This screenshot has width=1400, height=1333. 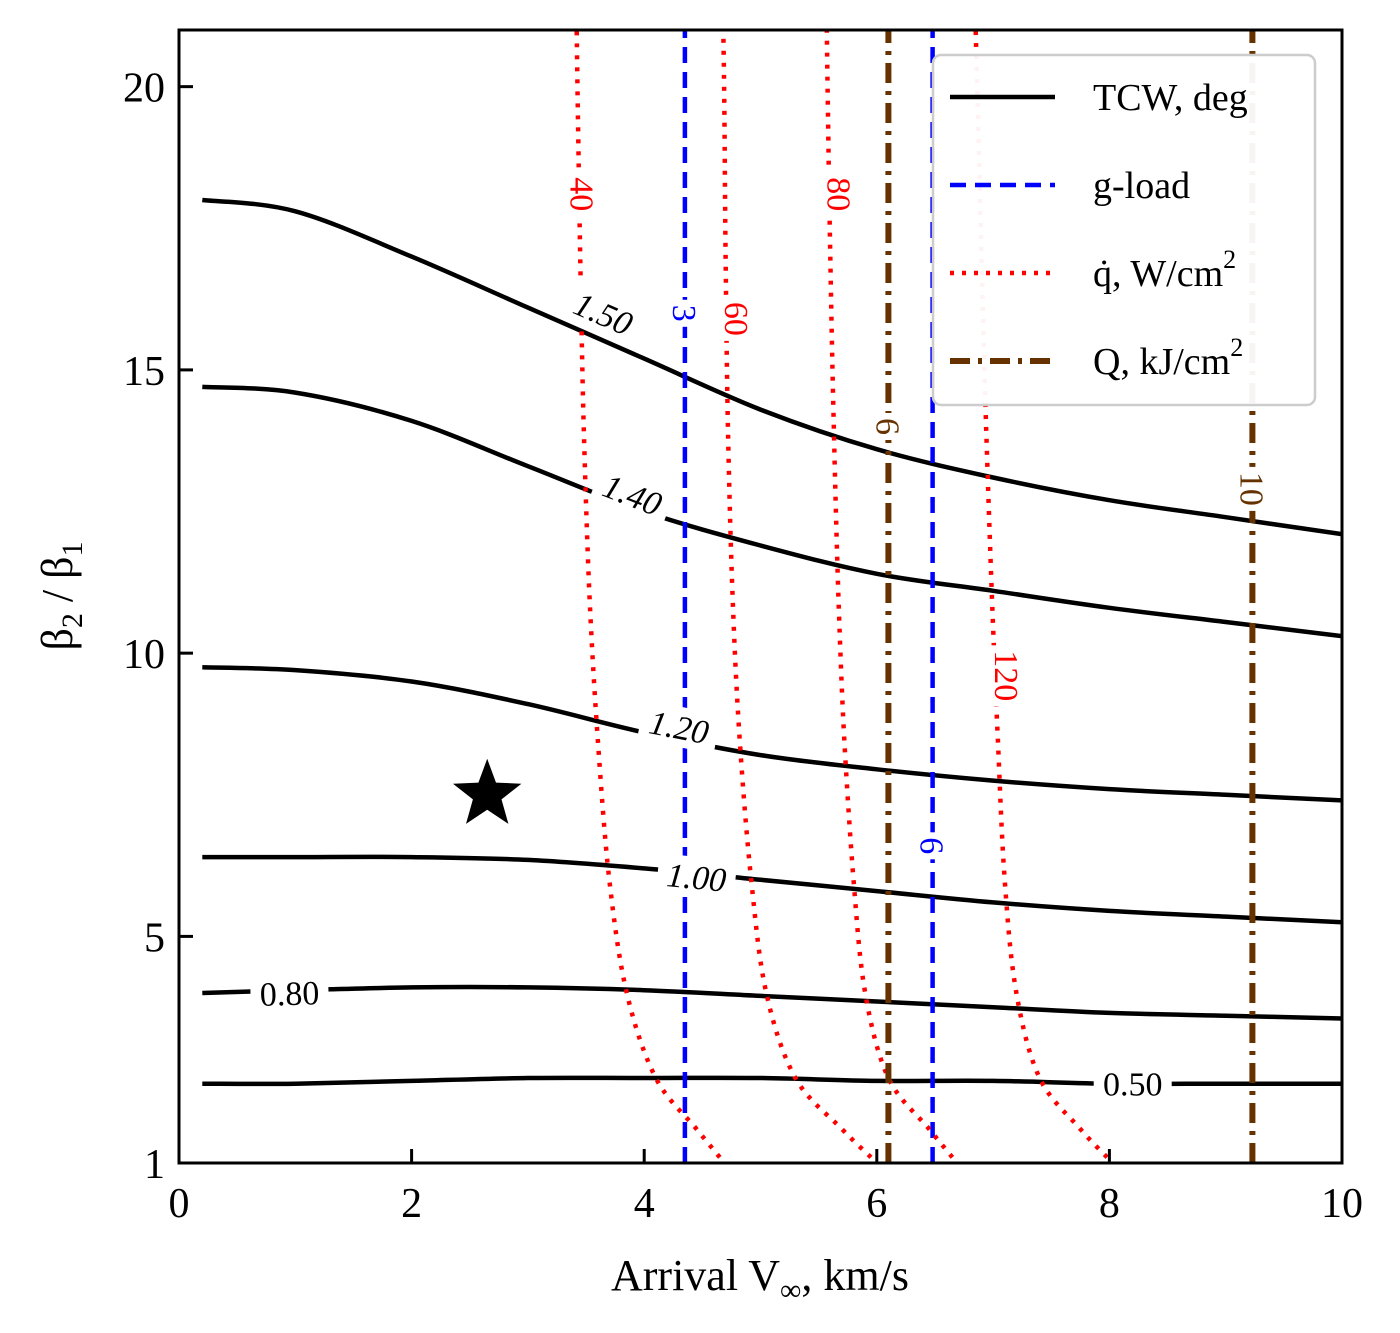 I want to click on x-tick-label: 0, so click(x=179, y=1204).